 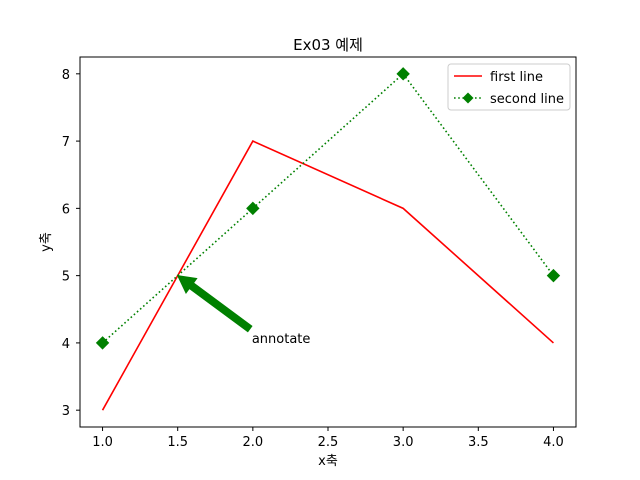 I want to click on x-tick-label: 1.5, so click(x=177, y=442).